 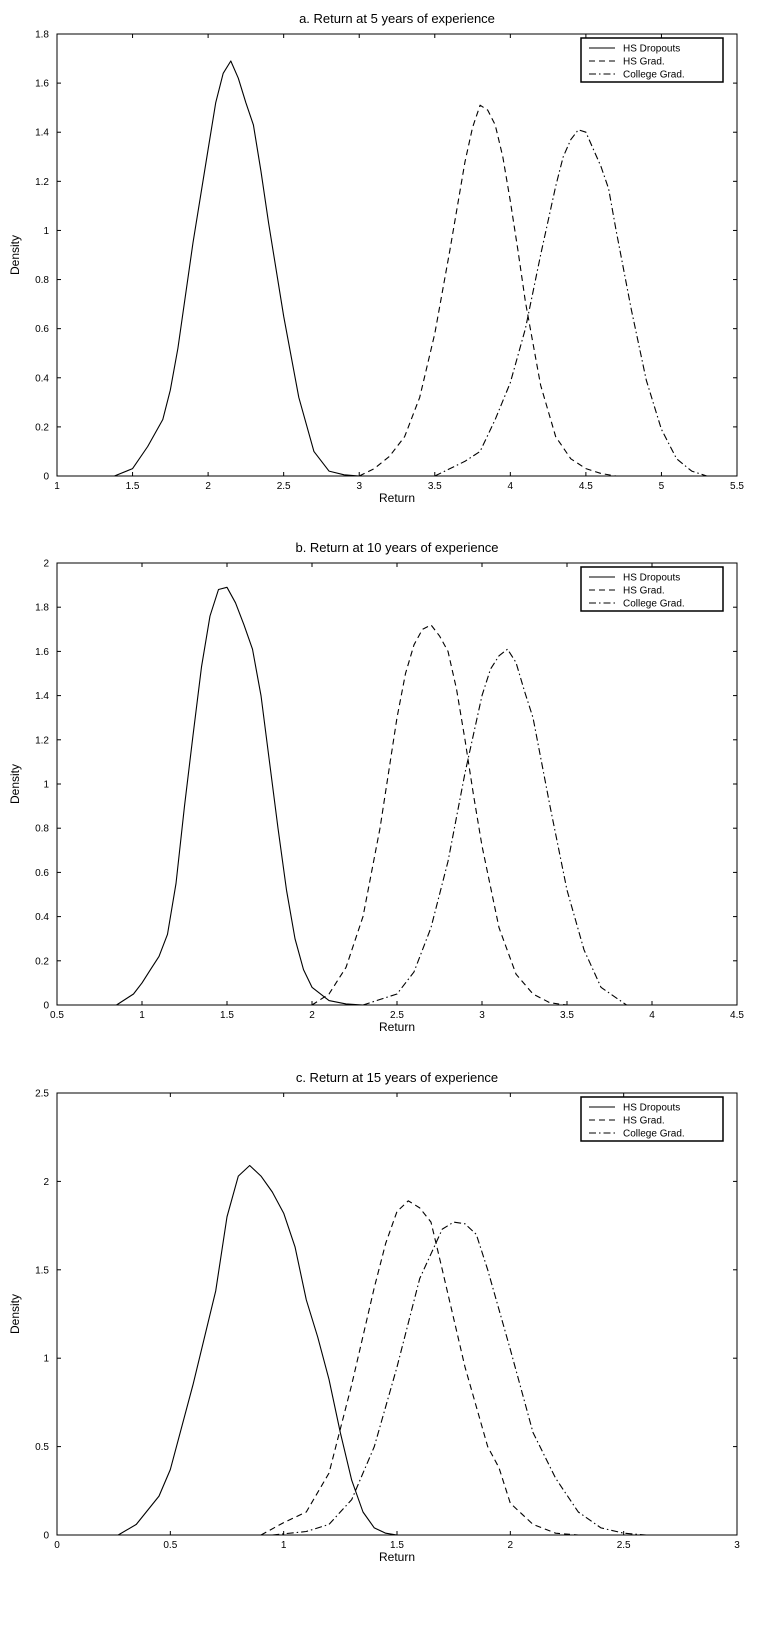 What do you see at coordinates (662, 486) in the screenshot?
I see `x-tick-label: 5` at bounding box center [662, 486].